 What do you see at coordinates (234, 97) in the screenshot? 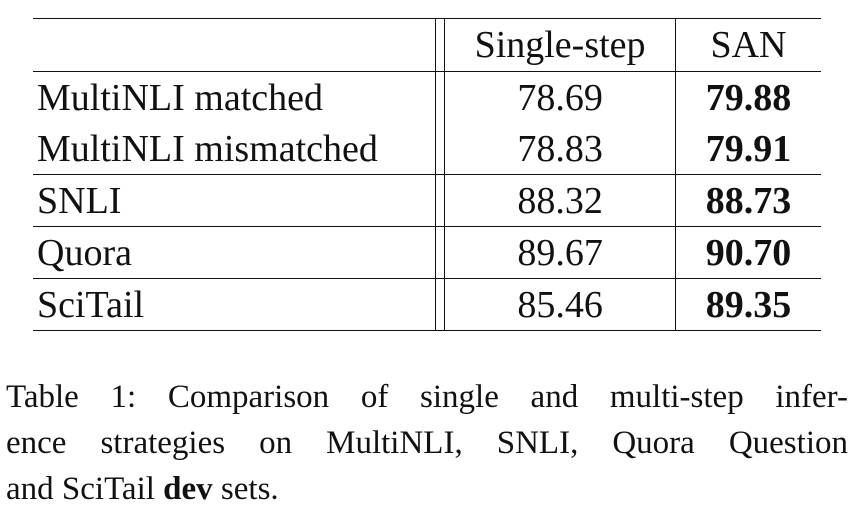
I see `row-dataset-name: MultiNLI matched` at bounding box center [234, 97].